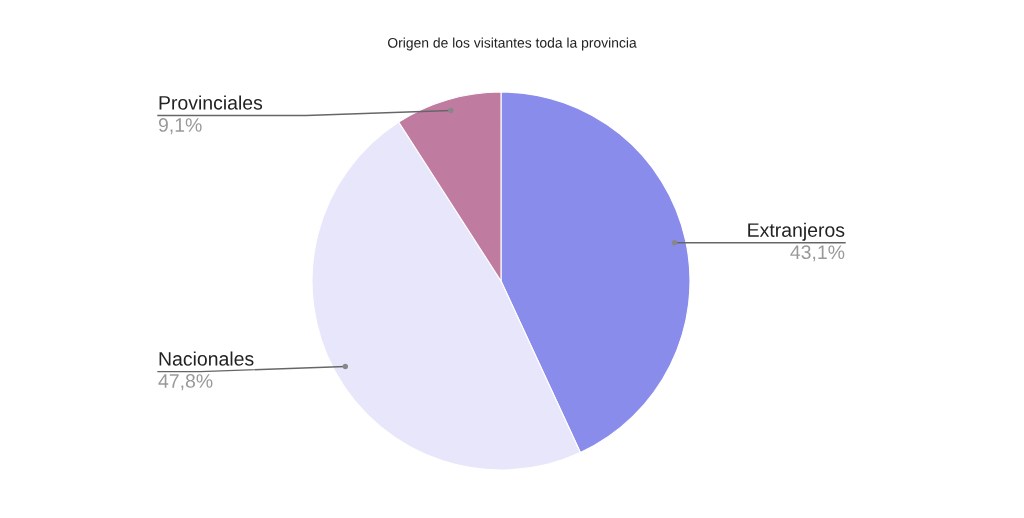  Describe the element at coordinates (796, 231) in the screenshot. I see `slice-label: Extranjeros` at that location.